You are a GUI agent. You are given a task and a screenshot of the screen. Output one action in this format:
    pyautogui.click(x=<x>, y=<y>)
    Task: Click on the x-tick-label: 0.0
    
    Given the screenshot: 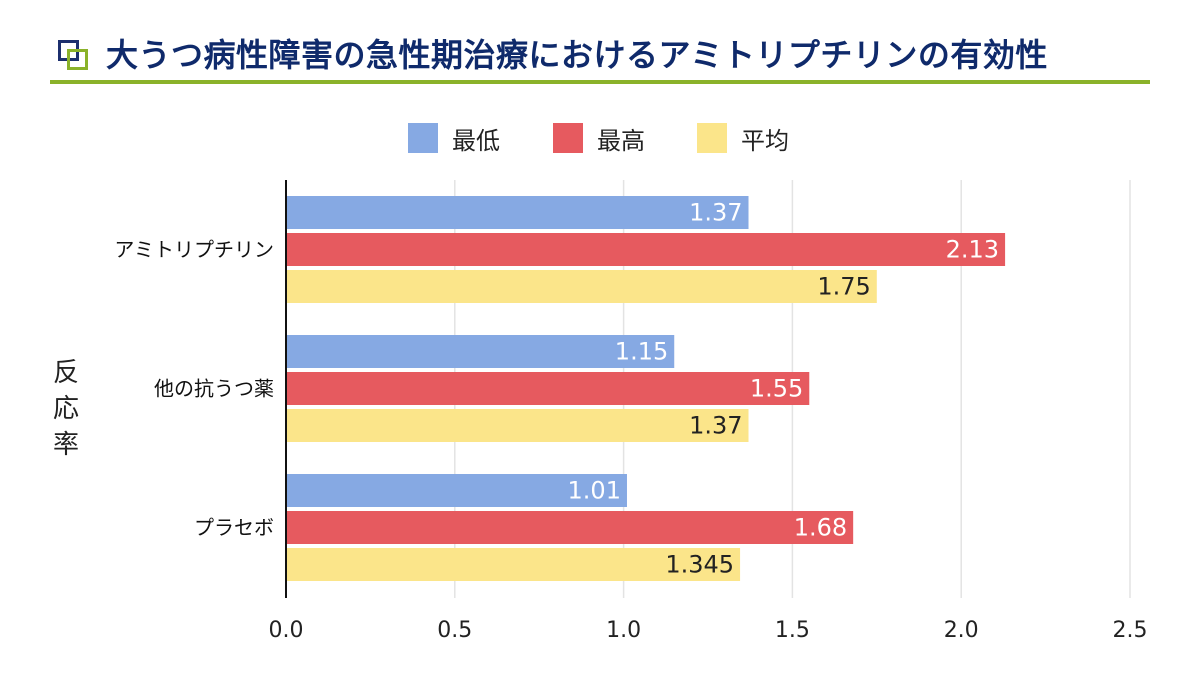 What is the action you would take?
    pyautogui.click(x=286, y=630)
    